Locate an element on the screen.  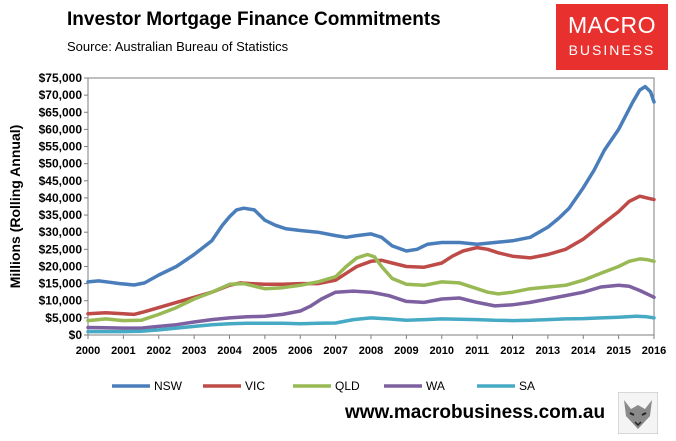
chart-source: Source: Australian Bureau of Statistics is located at coordinates (178, 46).